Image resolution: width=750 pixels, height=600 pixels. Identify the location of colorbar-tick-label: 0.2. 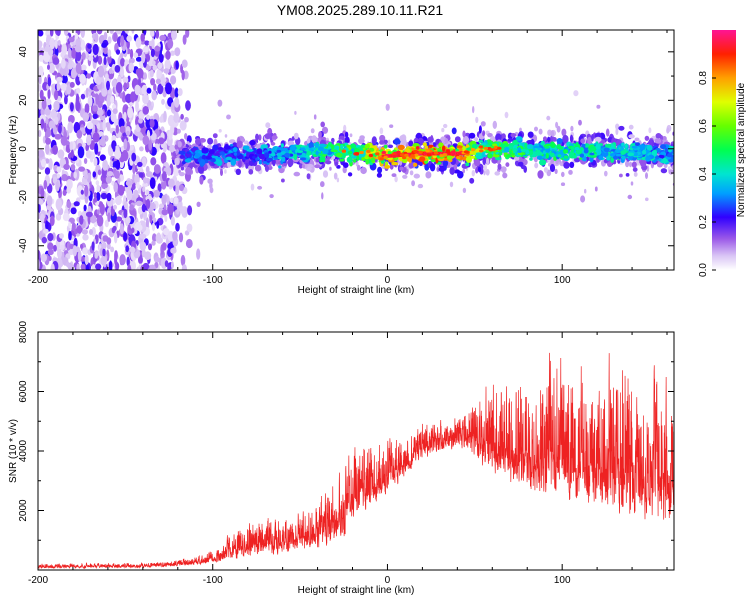
(703, 222).